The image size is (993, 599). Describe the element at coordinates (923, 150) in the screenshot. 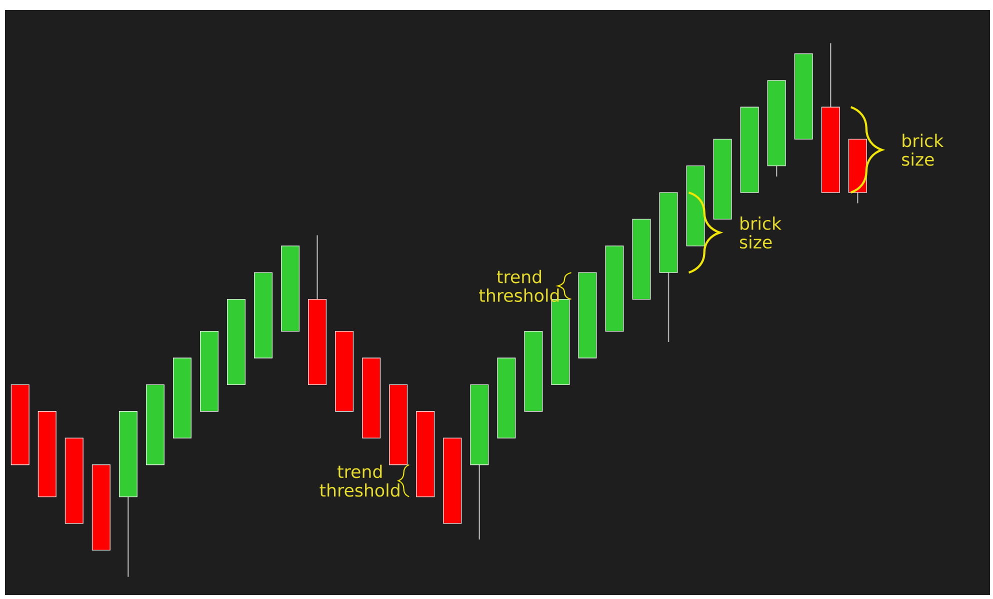

I see `text: brick size` at that location.